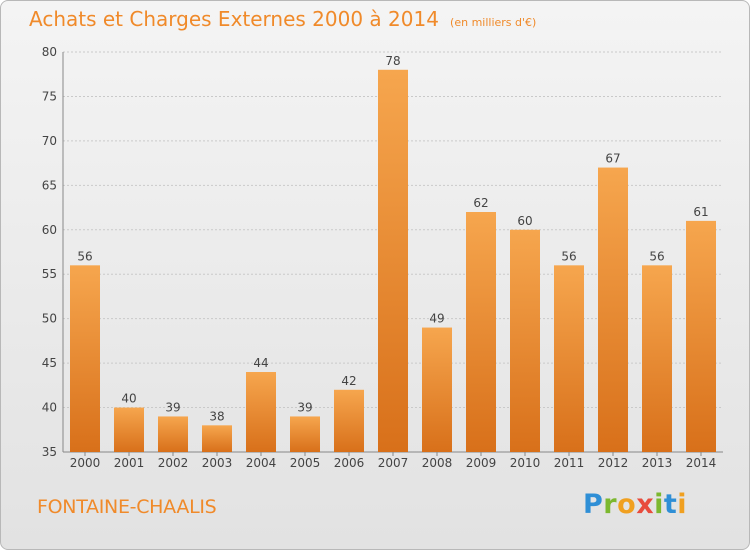  Describe the element at coordinates (349, 463) in the screenshot. I see `x-tick-label: 2006` at that location.